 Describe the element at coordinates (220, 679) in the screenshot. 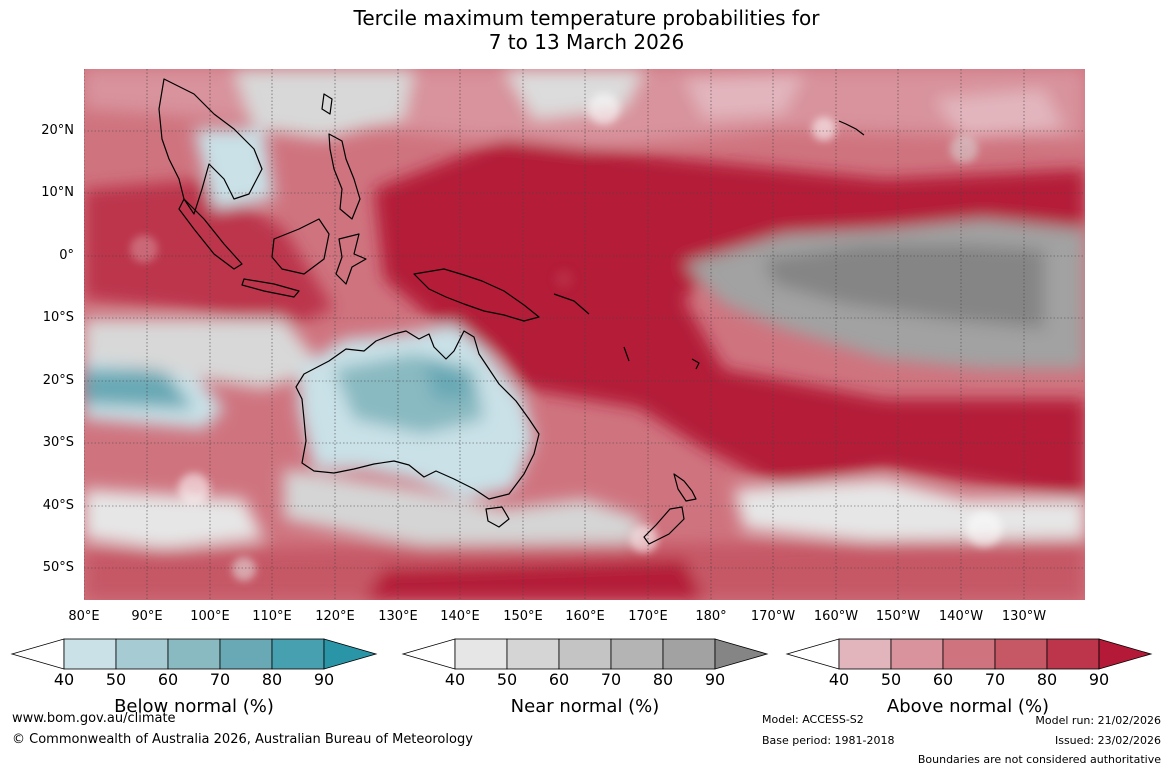

I see `colorbar-below-tick-70: 70` at that location.